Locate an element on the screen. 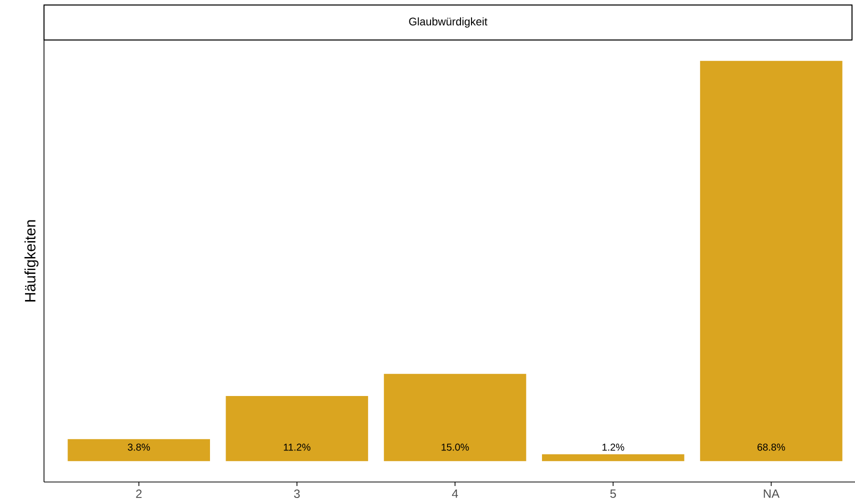 This screenshot has width=855, height=504. x-tick-label: 2 is located at coordinates (139, 494).